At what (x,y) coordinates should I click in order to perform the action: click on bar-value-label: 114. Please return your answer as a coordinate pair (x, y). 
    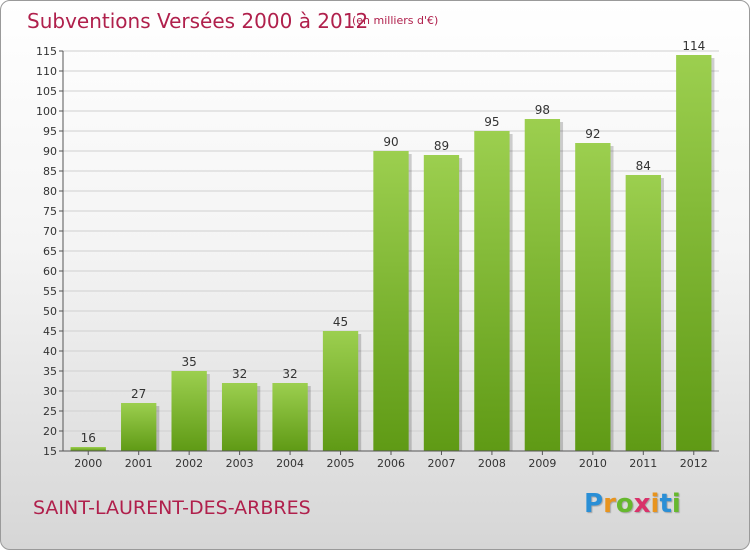
    Looking at the image, I should click on (693, 46).